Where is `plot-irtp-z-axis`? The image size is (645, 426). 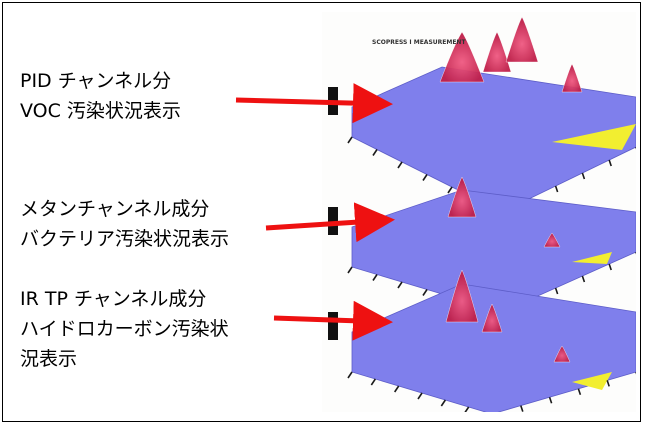
plot-irtp-z-axis is located at coordinates (333, 326).